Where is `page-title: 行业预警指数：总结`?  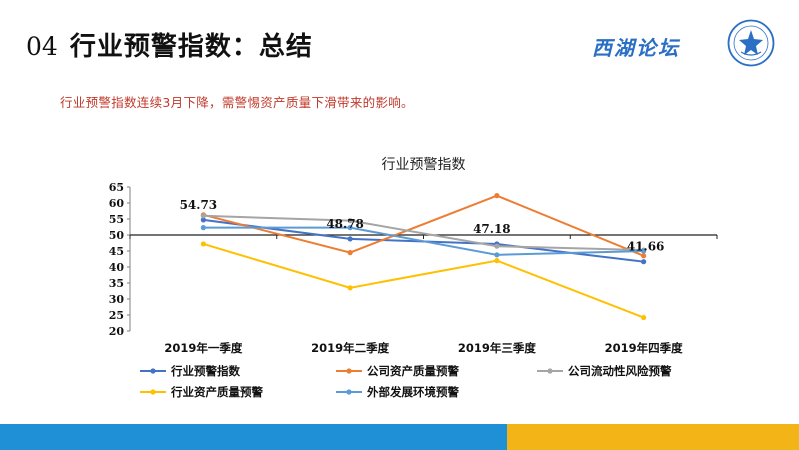 page-title: 行业预警指数：总结 is located at coordinates (191, 47).